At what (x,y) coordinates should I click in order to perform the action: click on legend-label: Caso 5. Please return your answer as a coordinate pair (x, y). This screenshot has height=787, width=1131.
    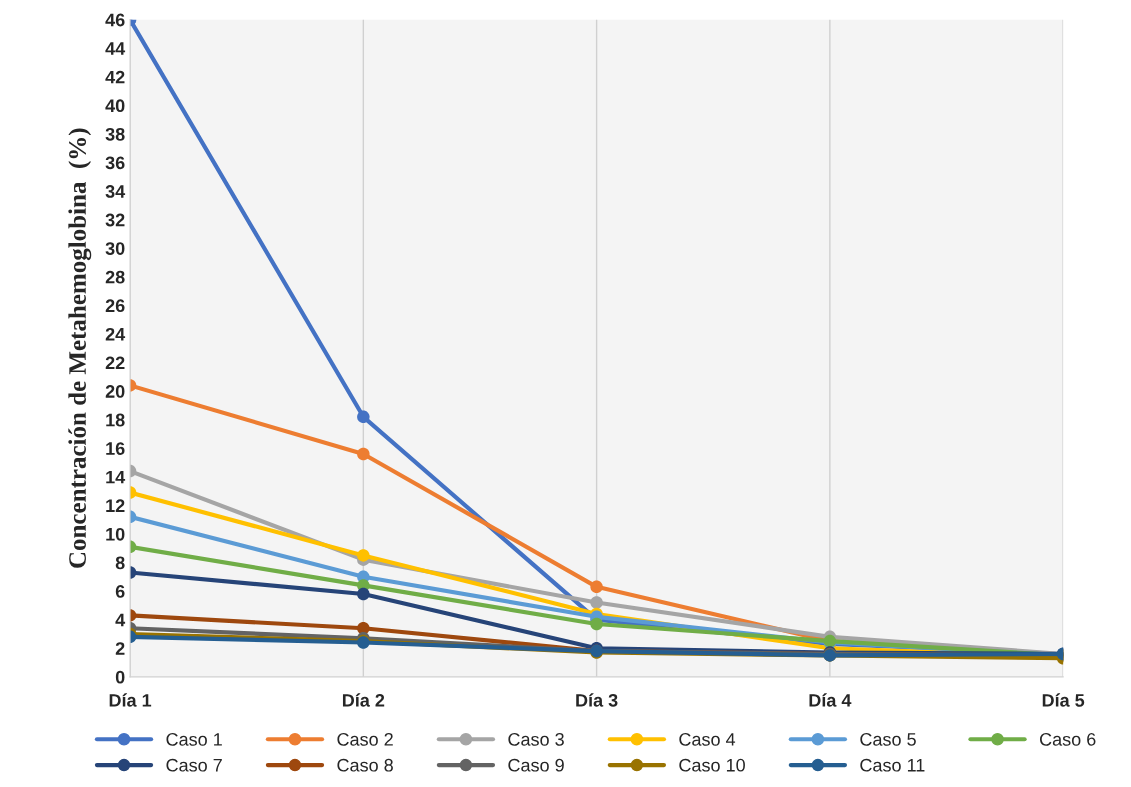
    Looking at the image, I should click on (888, 739).